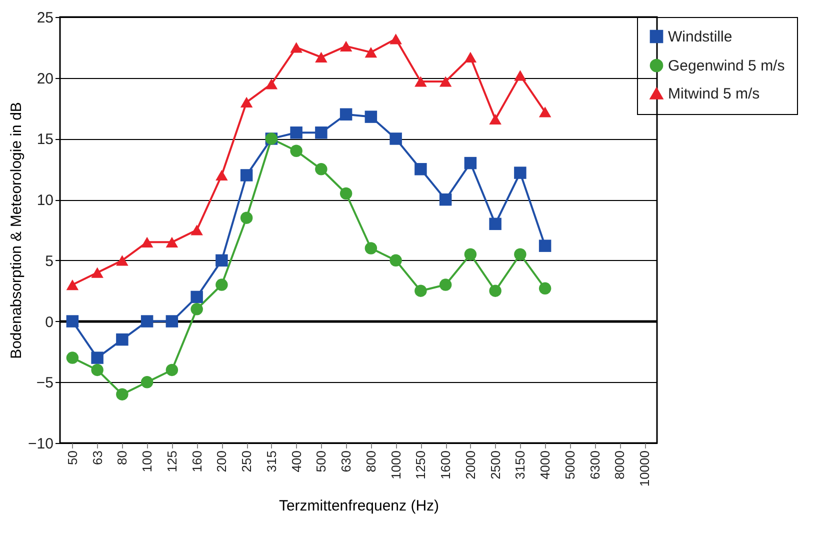 The image size is (820, 536). I want to click on y-tick-label: 10, so click(45, 201).